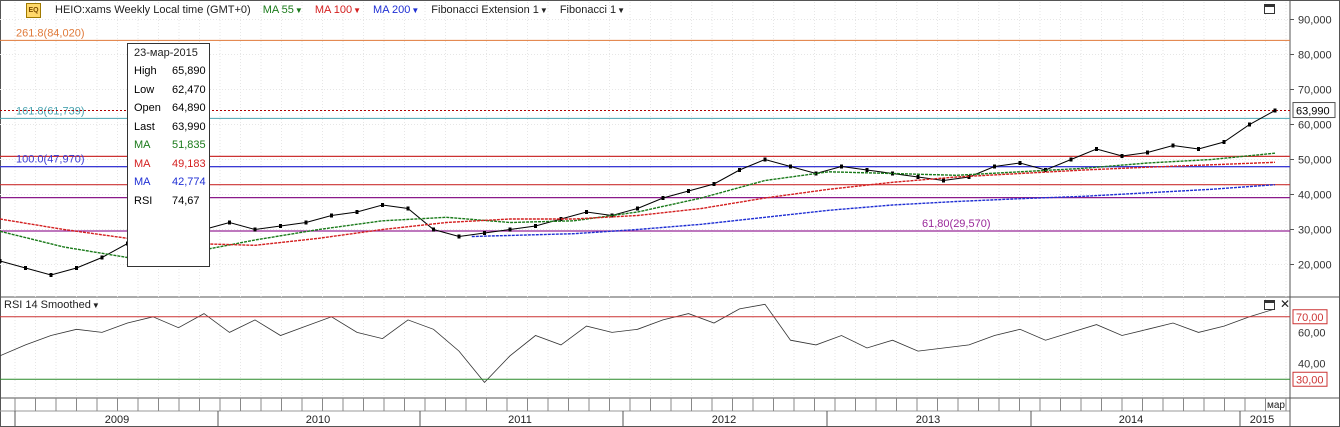  I want to click on tooltip-date: 23-мар-2015, so click(166, 53).